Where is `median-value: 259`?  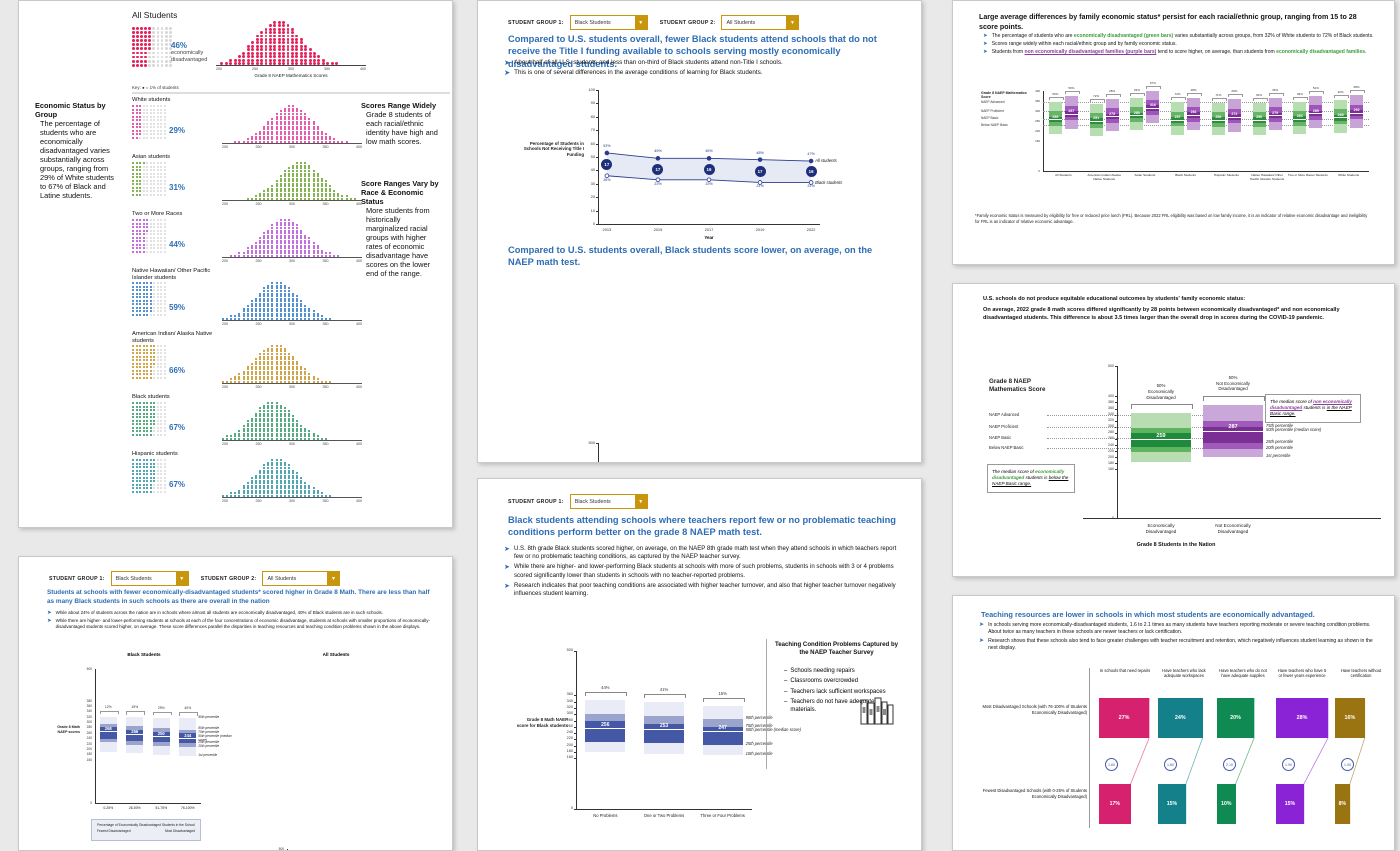 median-value: 259 is located at coordinates (1055, 116).